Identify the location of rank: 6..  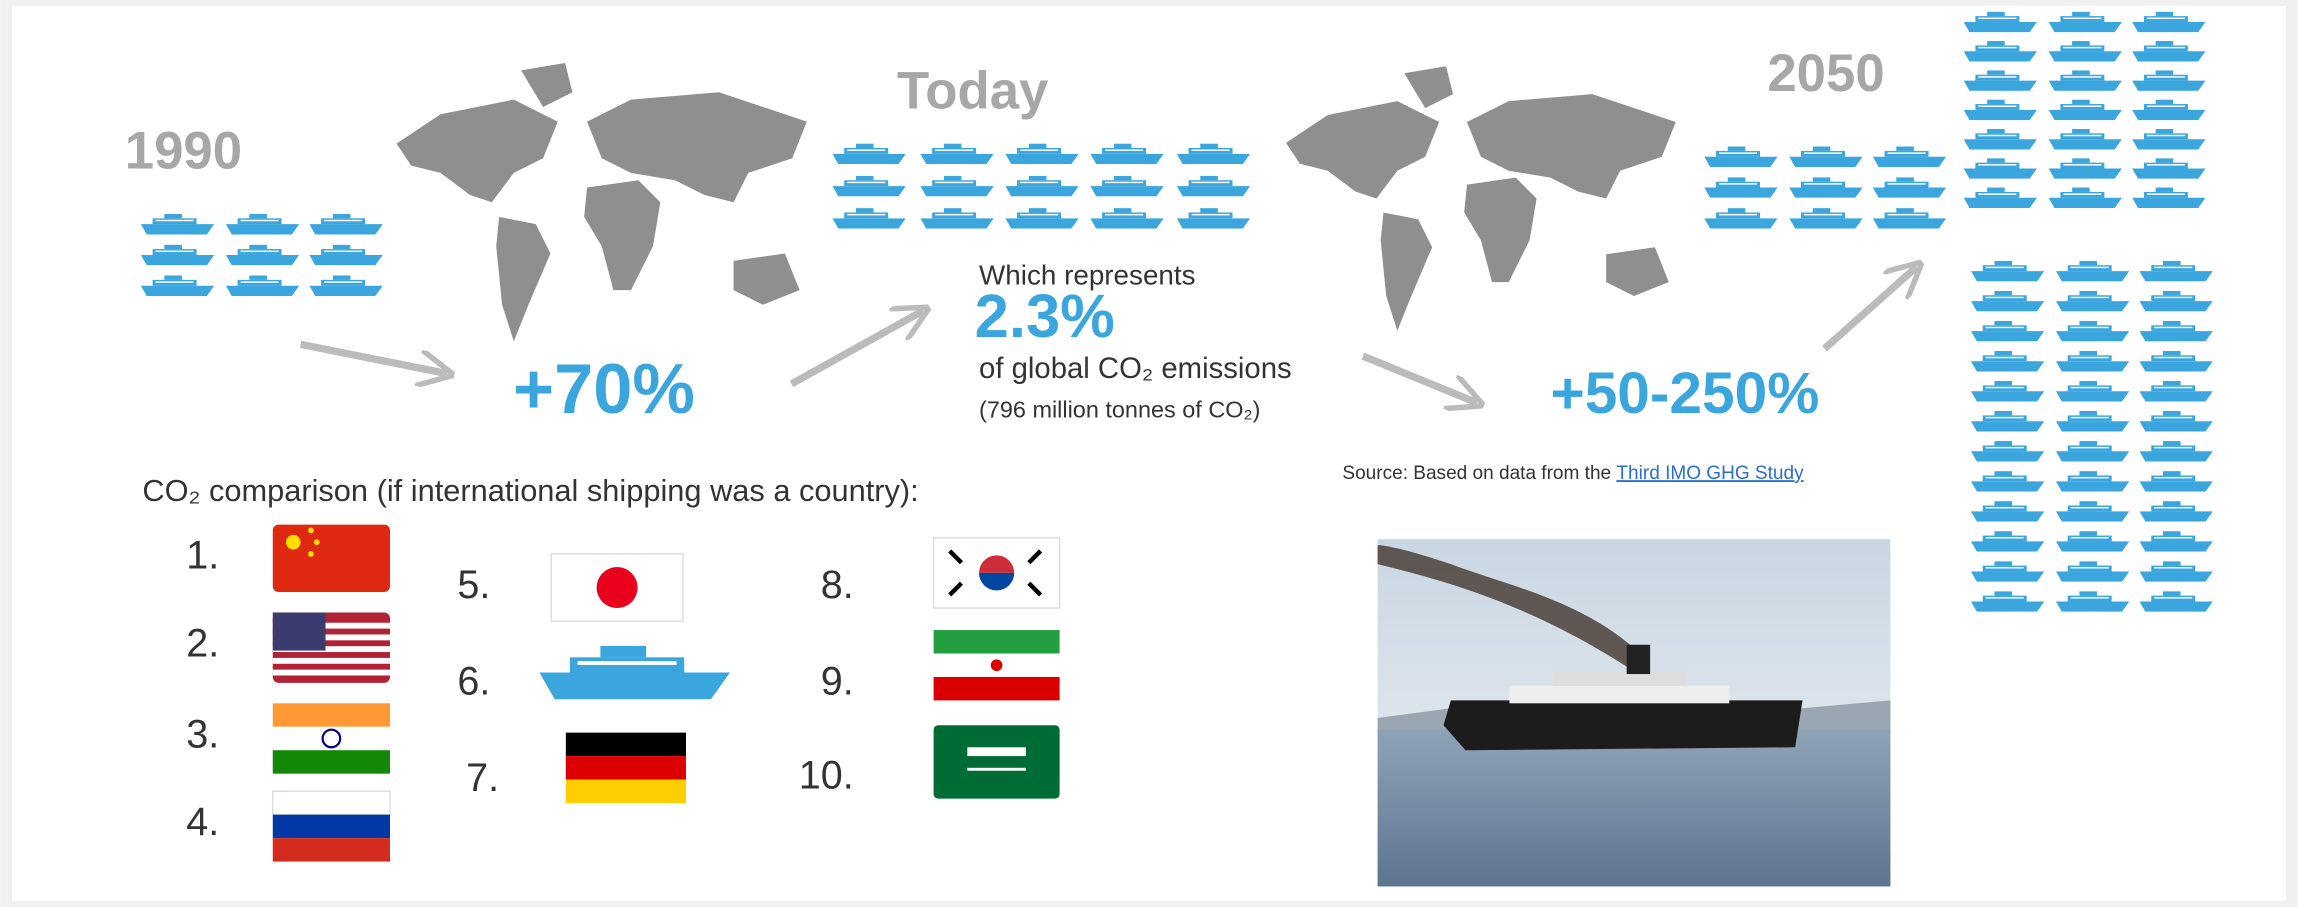
(473, 682).